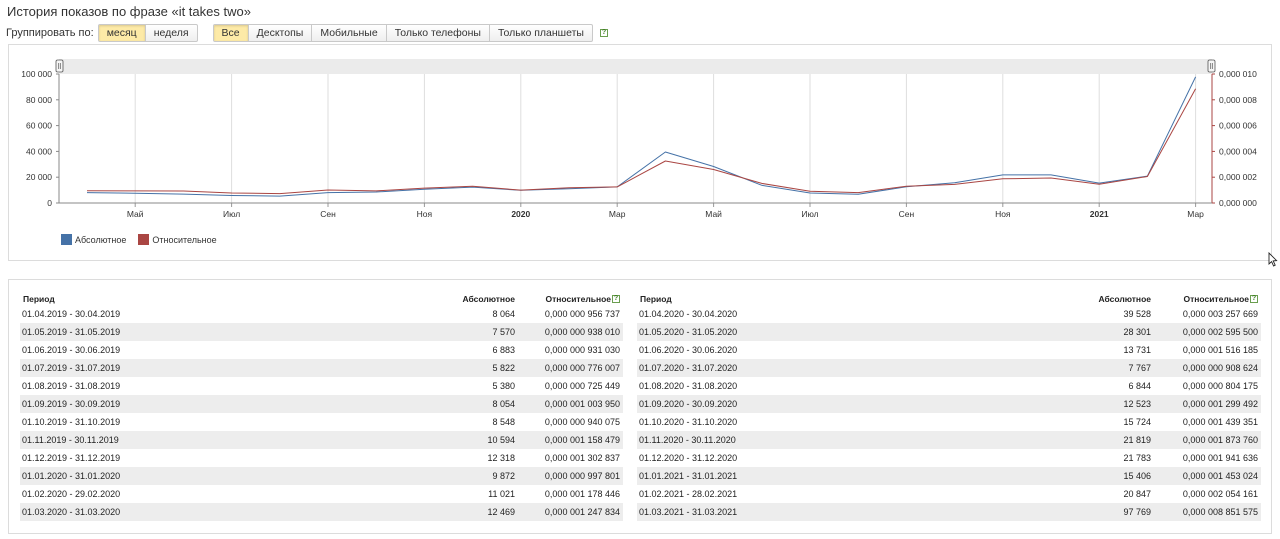  Describe the element at coordinates (656, 298) in the screenshot. I see `column-header-period: Период` at that location.